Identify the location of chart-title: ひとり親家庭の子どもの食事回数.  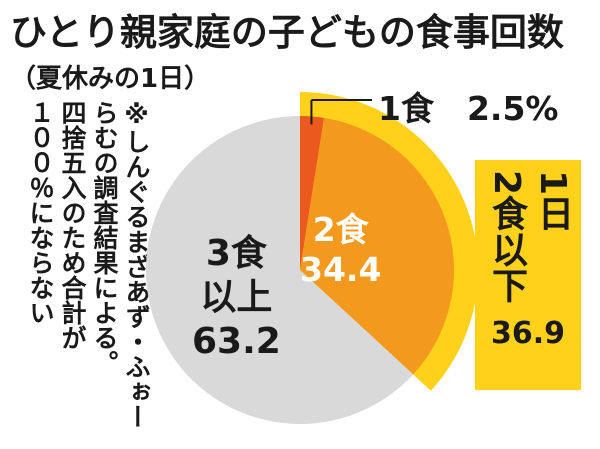
(287, 32).